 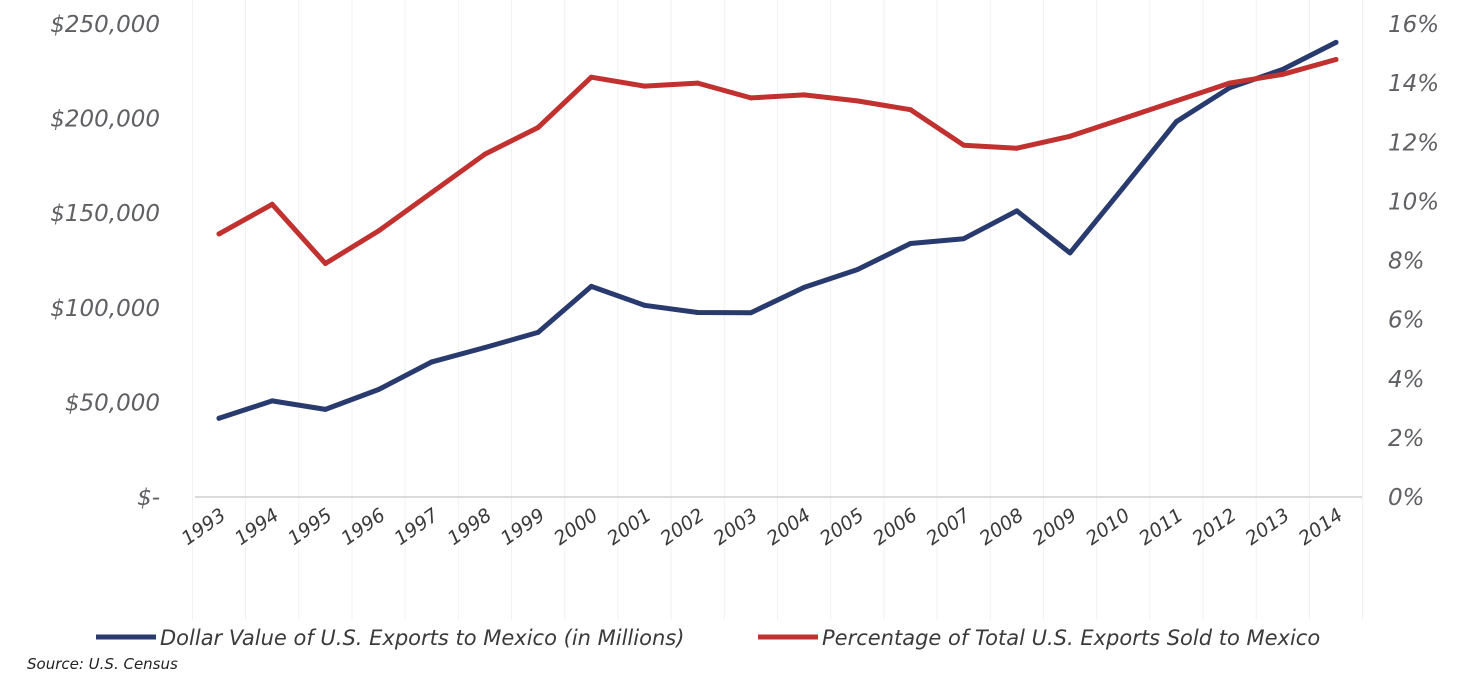 I want to click on x-tick-label: 1996, so click(x=363, y=527).